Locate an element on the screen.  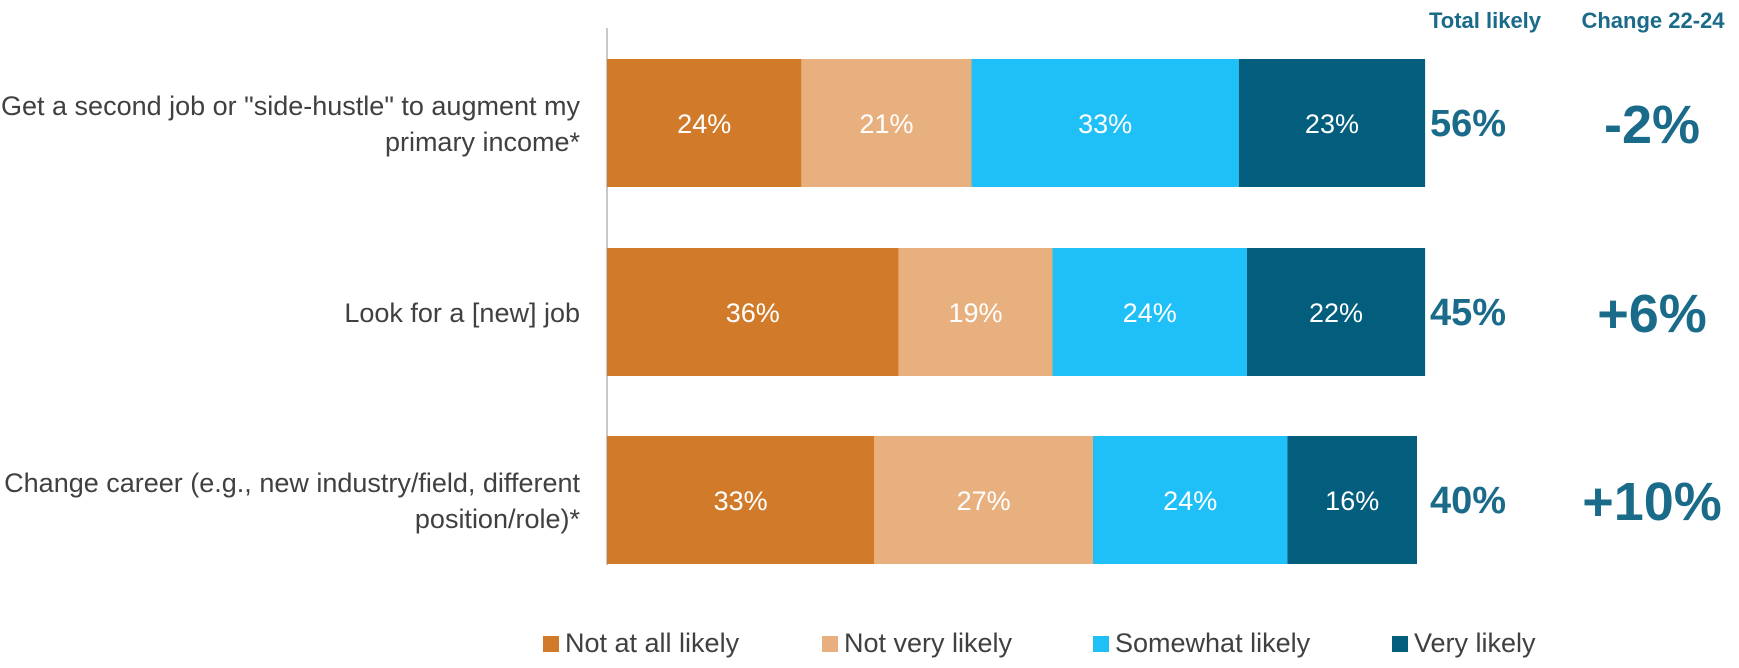
bar-data-label: 22% is located at coordinates (1336, 313).